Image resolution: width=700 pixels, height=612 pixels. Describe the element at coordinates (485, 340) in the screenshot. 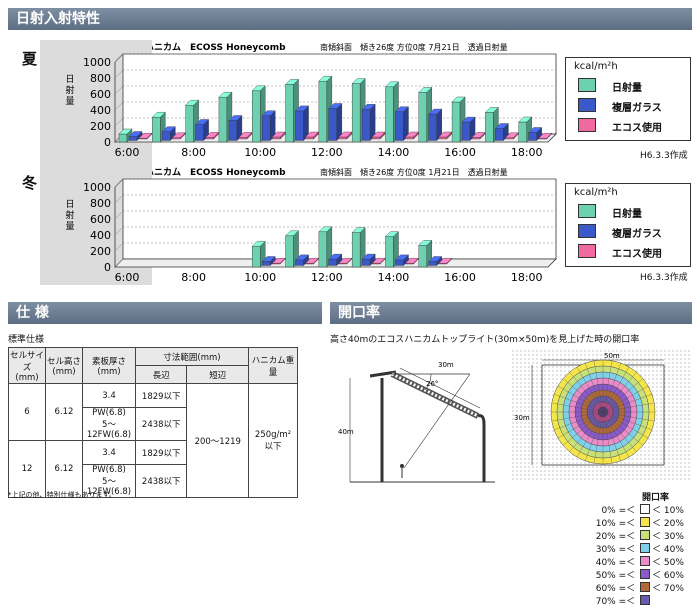

I see `opening-caption: 高さ40mのエコスハニカムトップライト(30m×50m)を見上げた時の開口率` at that location.